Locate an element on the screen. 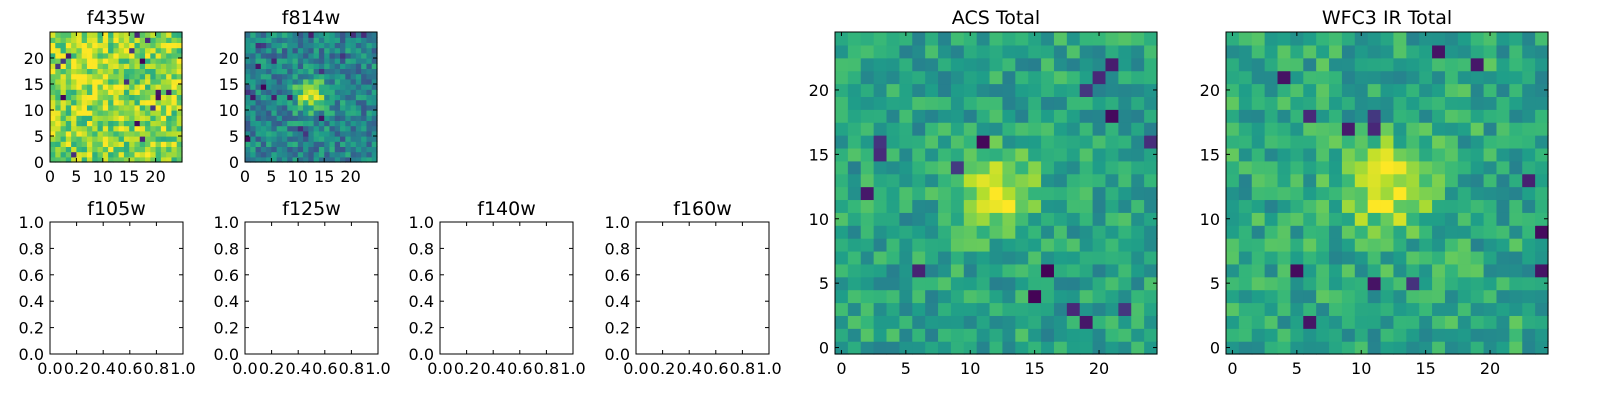 The height and width of the screenshot is (400, 1600). x-tick-label: 10 is located at coordinates (1361, 368).